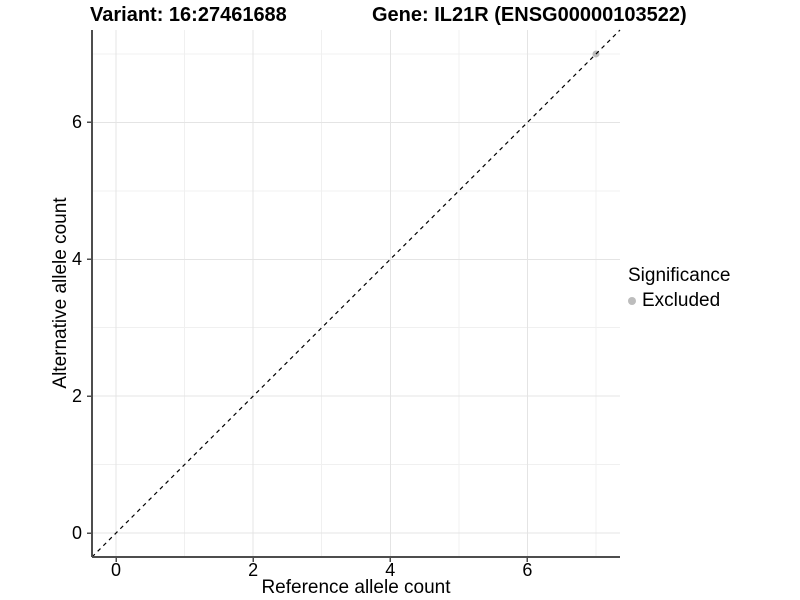 The height and width of the screenshot is (600, 800). I want to click on x-tick-label-4: 4, so click(390, 570).